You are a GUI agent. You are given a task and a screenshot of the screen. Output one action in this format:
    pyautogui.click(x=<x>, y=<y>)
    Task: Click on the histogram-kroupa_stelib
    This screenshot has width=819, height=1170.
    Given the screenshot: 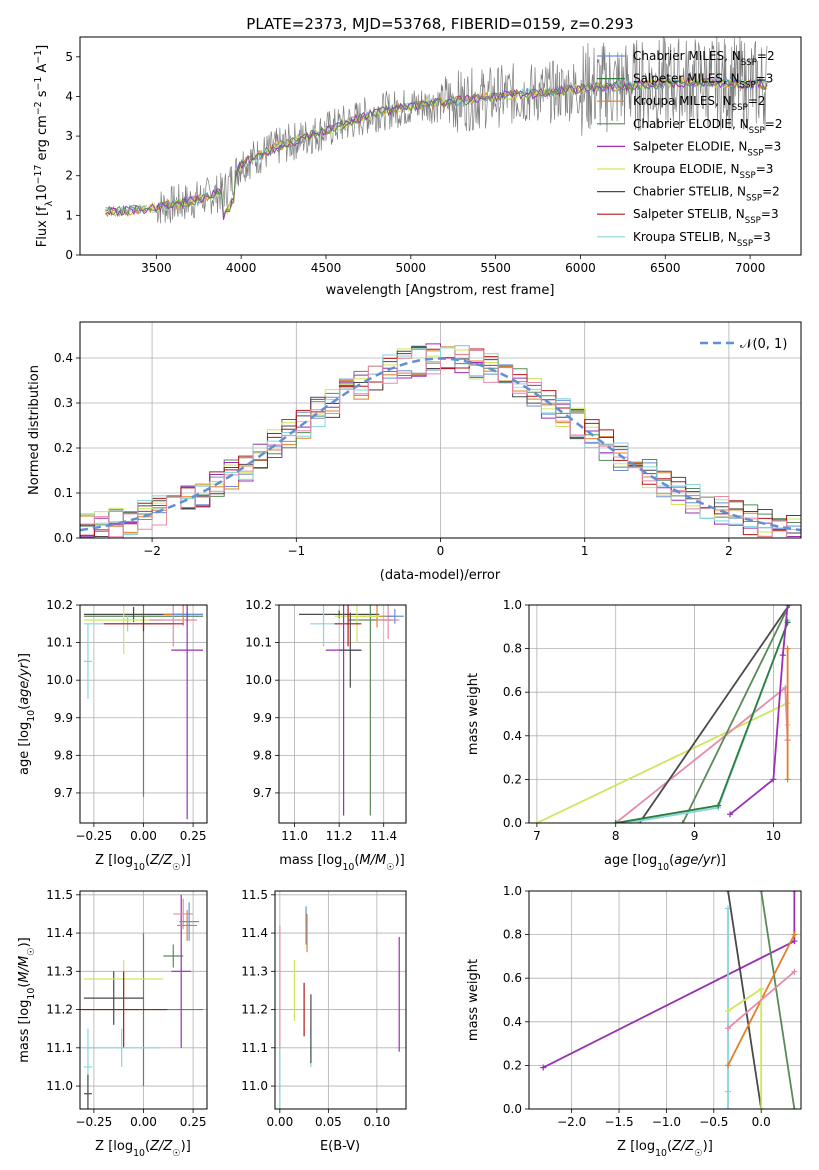 What is the action you would take?
    pyautogui.click(x=440, y=441)
    